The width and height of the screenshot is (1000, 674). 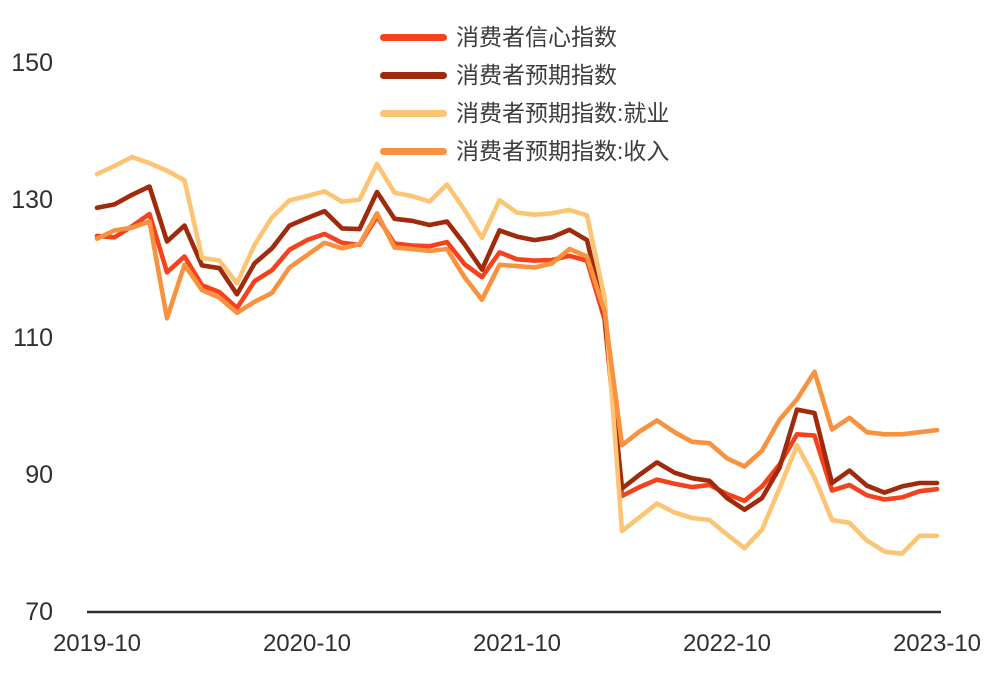 What do you see at coordinates (39, 474) in the screenshot?
I see `y-axis-tick-label: 90` at bounding box center [39, 474].